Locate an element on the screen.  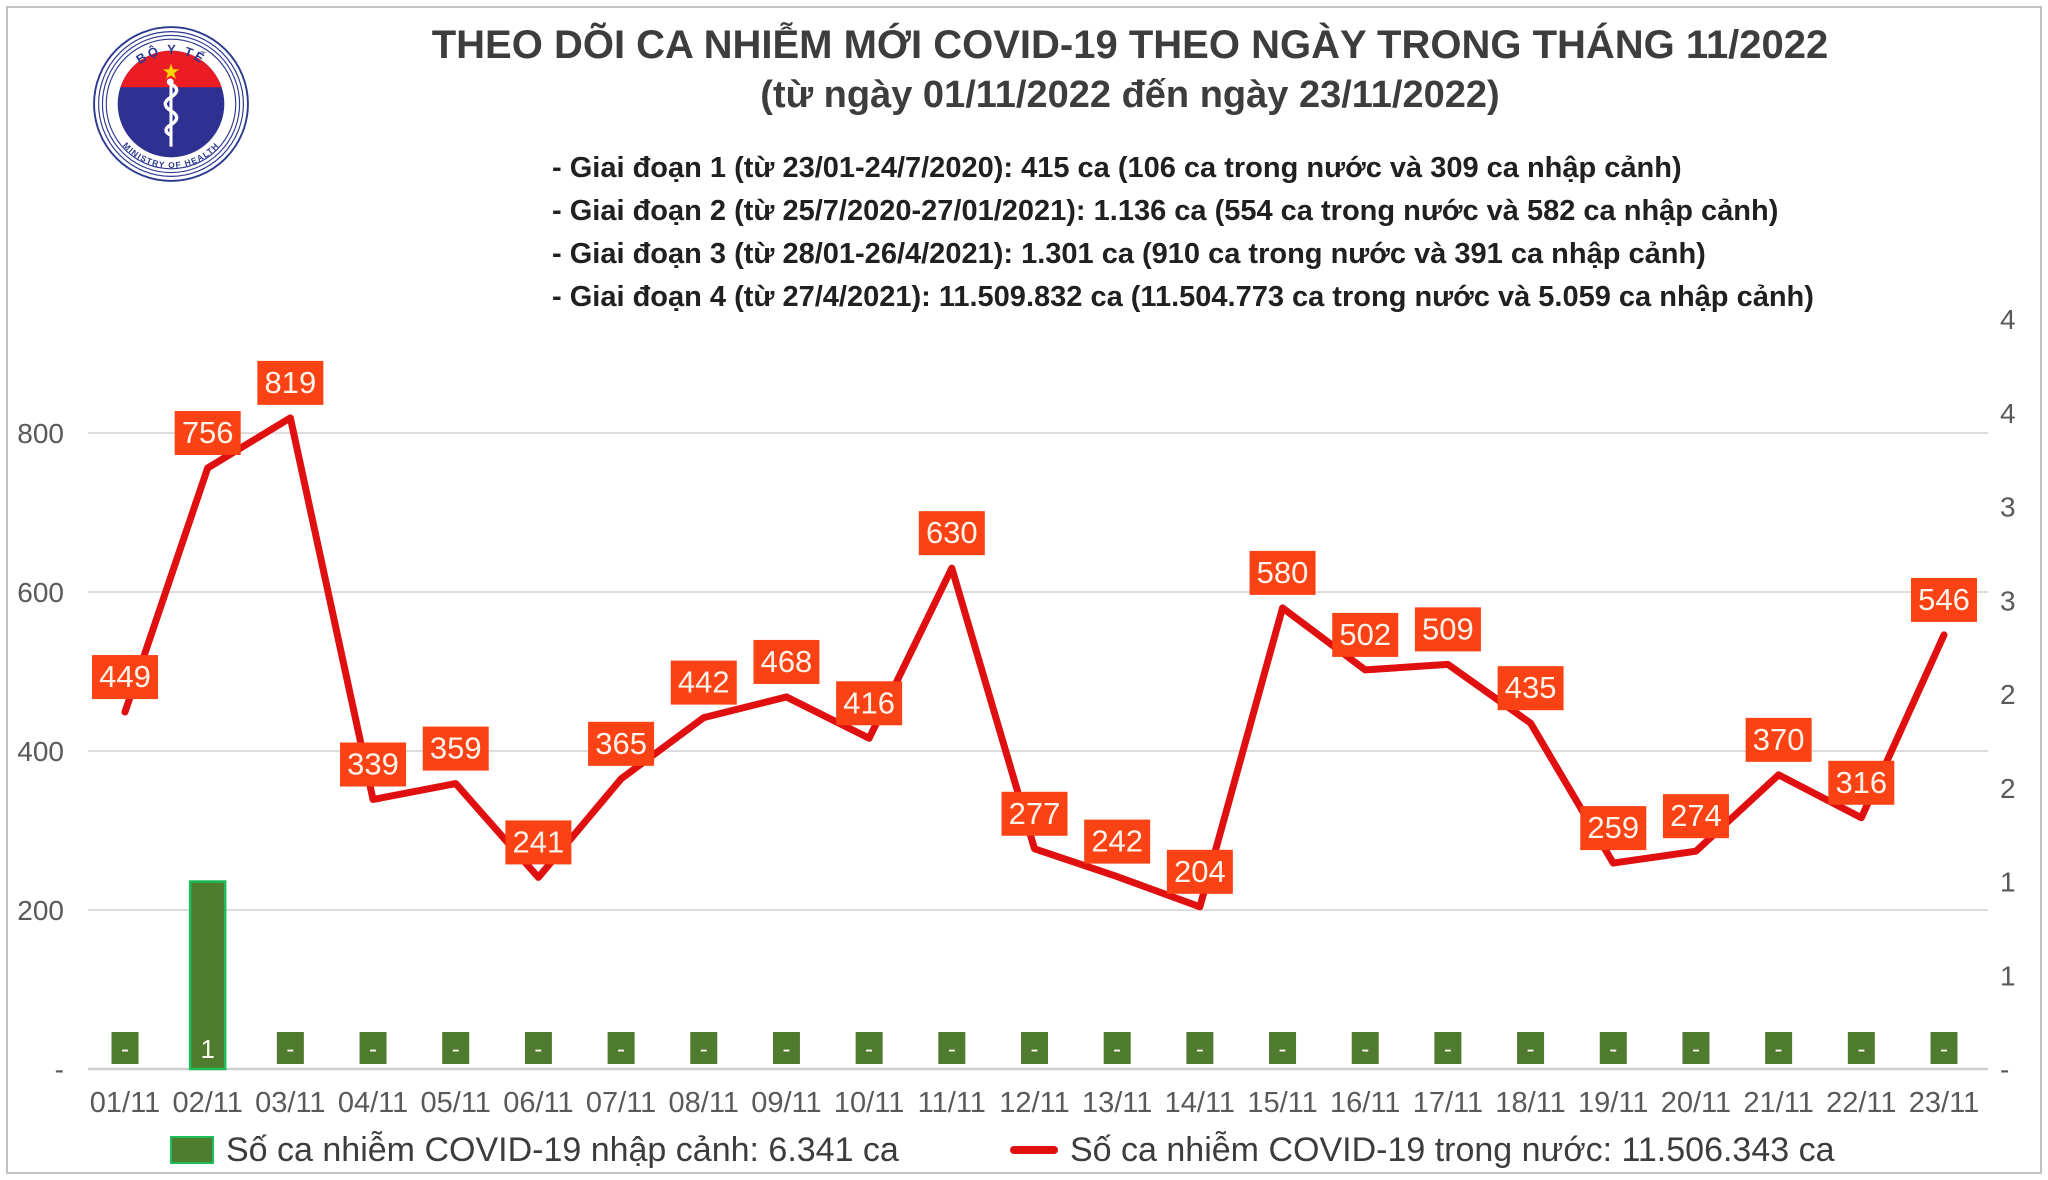
line-value-label: 277 is located at coordinates (1035, 813).